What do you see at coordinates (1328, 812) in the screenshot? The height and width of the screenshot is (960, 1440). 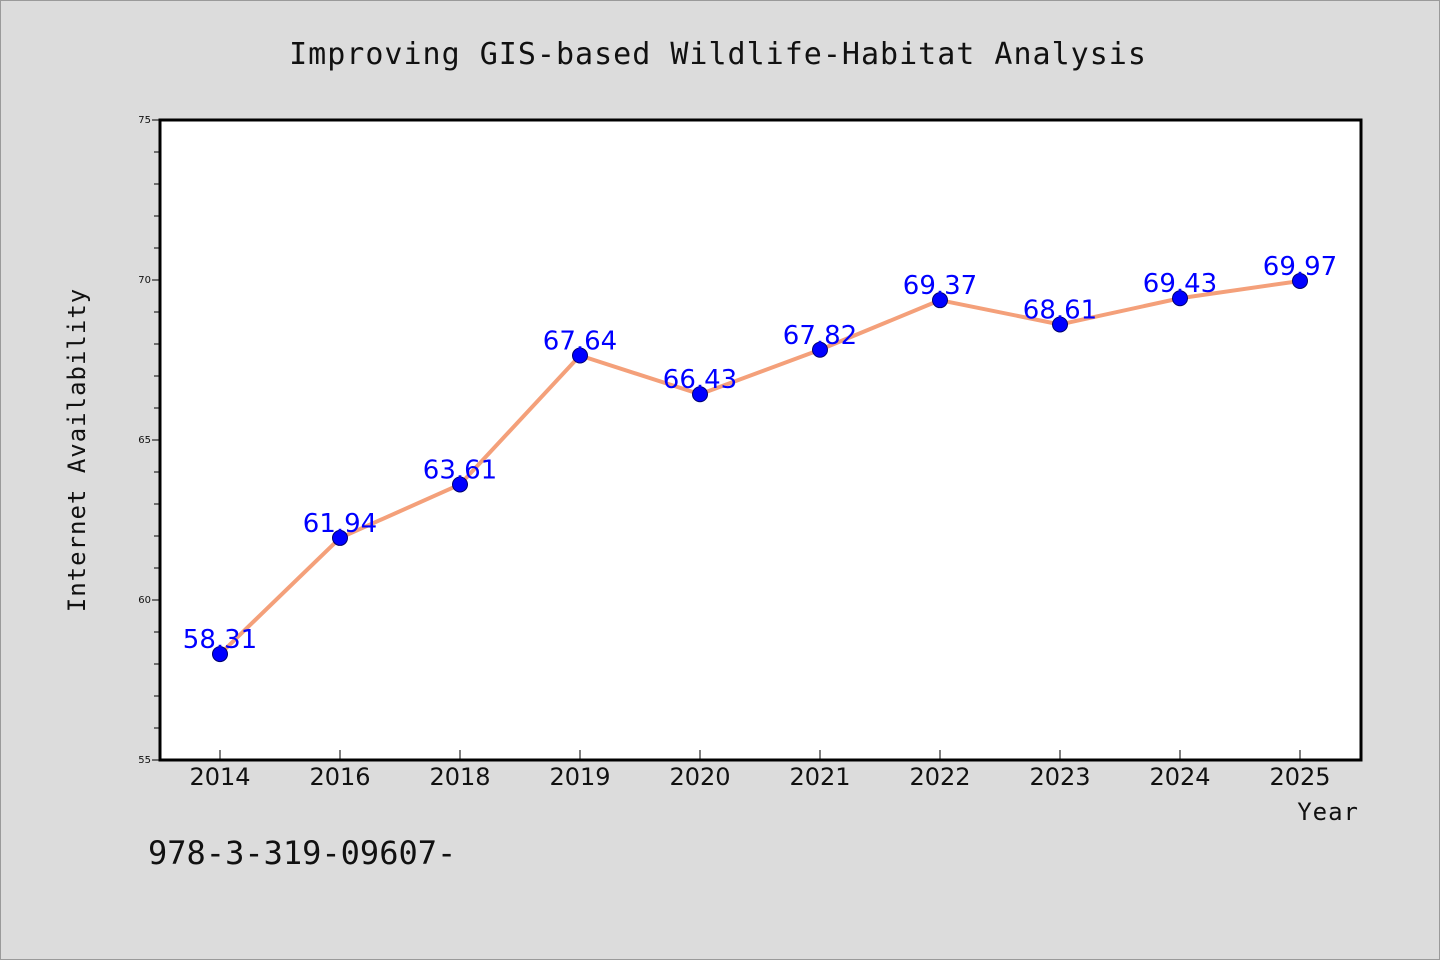 I see `x-axis-label: Year` at bounding box center [1328, 812].